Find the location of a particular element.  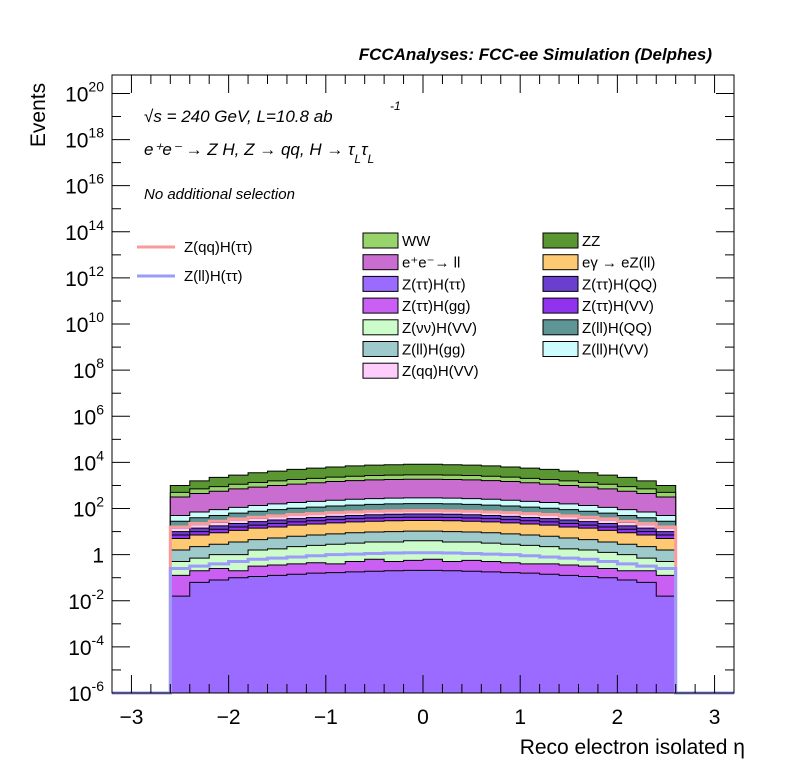

legend-swatch-z-ll-h-qq is located at coordinates (560, 327).